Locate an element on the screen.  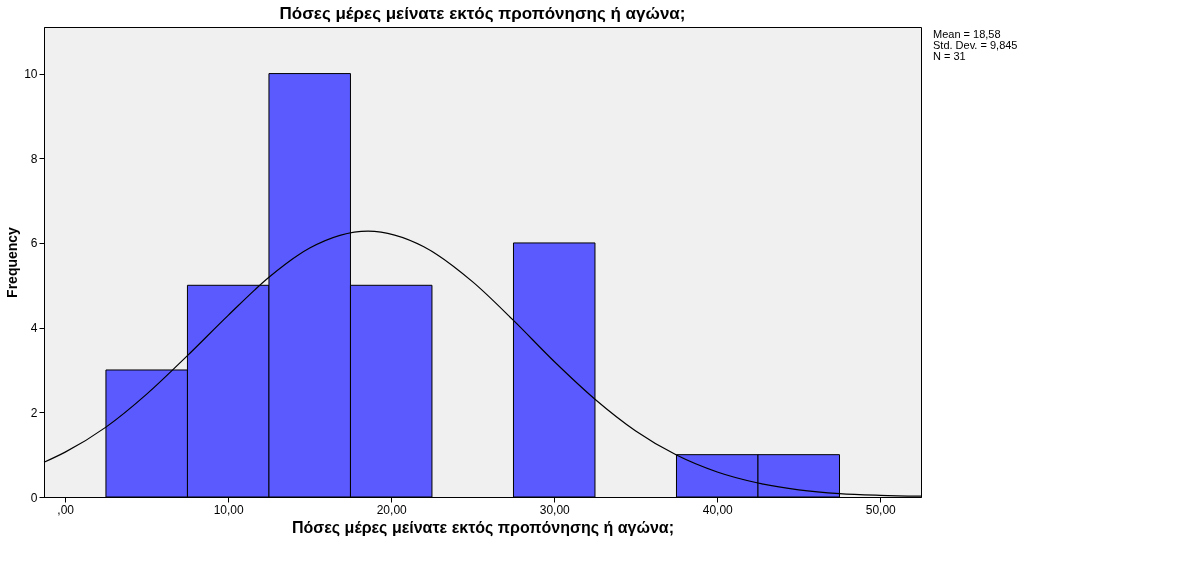
y-tick-label: 4 is located at coordinates (34, 328).